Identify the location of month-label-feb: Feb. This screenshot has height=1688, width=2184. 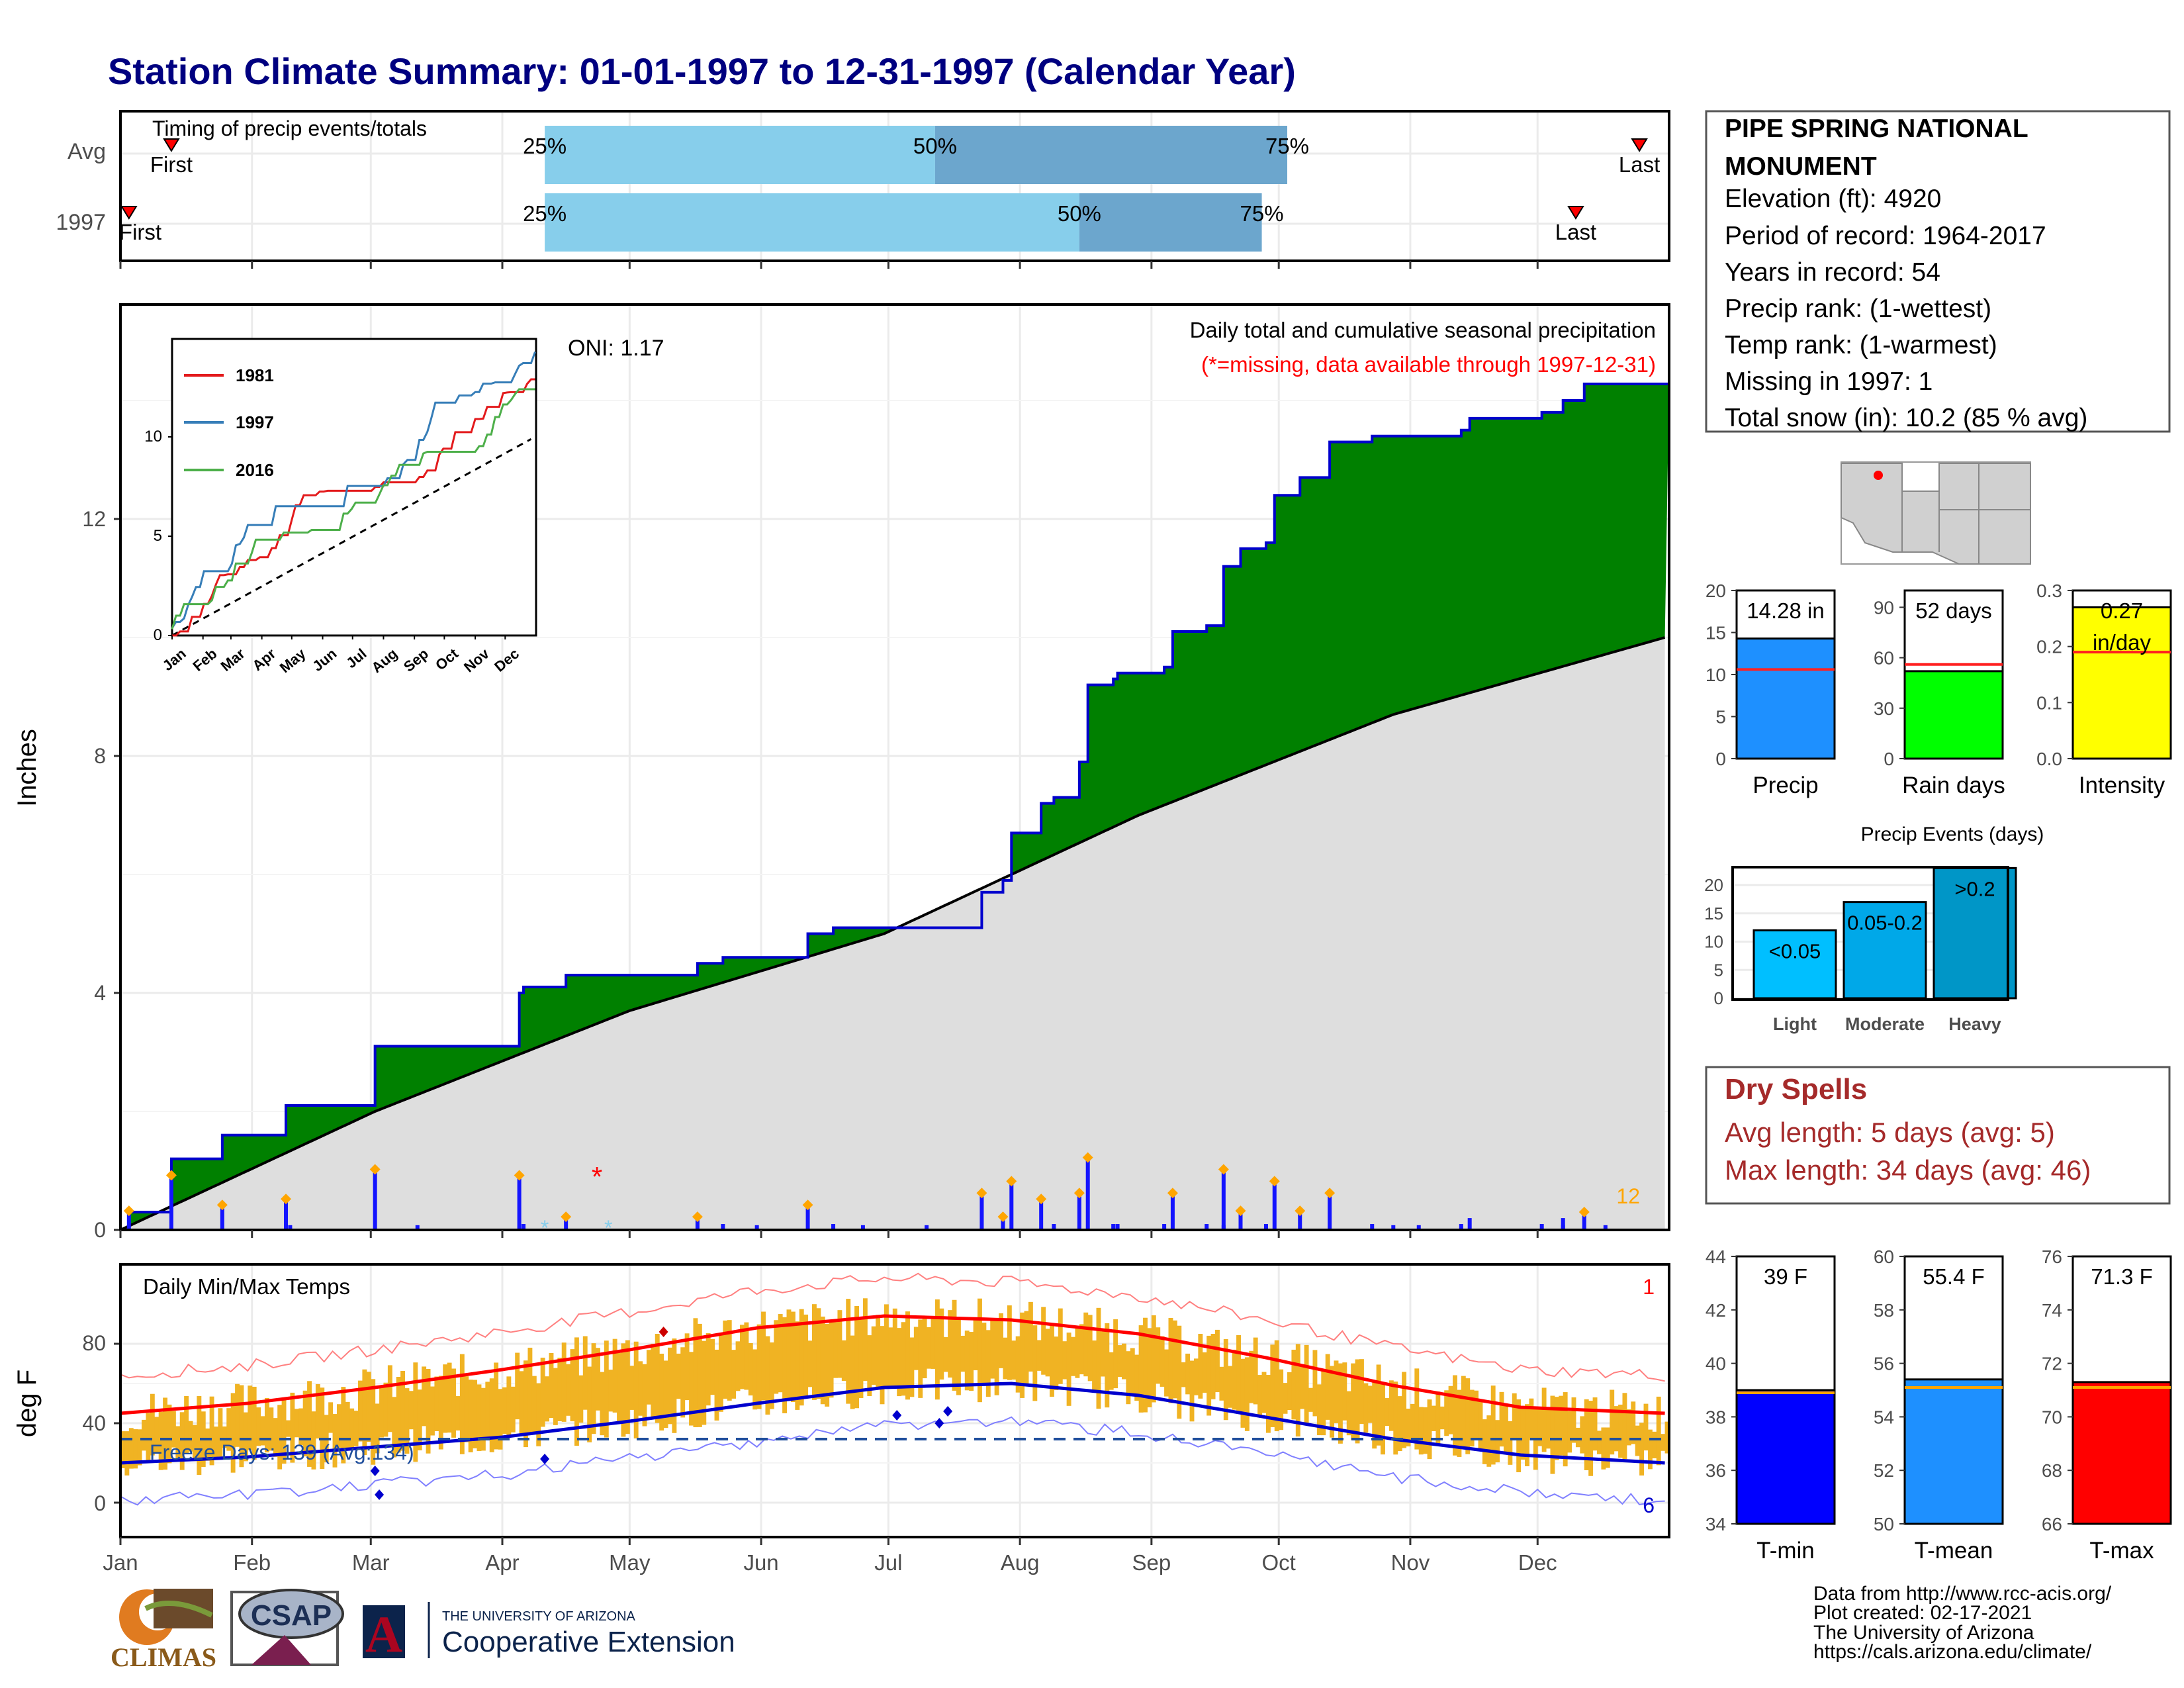
(252, 1562).